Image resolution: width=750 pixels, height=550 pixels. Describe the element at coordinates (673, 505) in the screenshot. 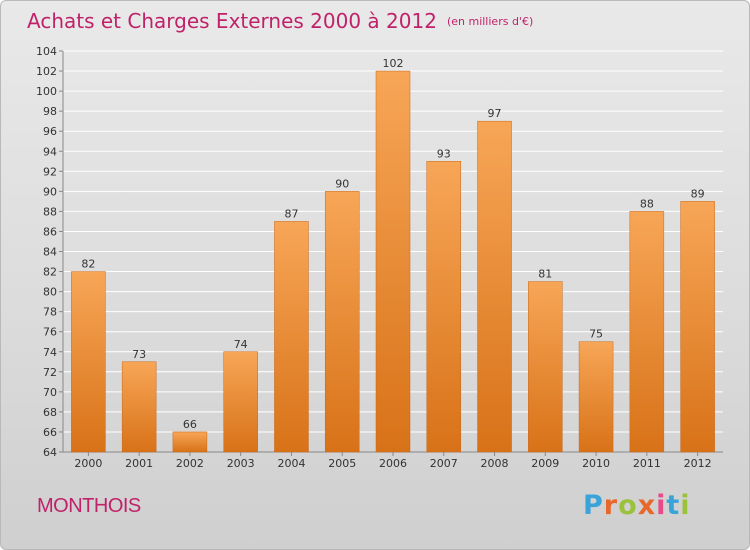

I see `brand-letter: t` at that location.